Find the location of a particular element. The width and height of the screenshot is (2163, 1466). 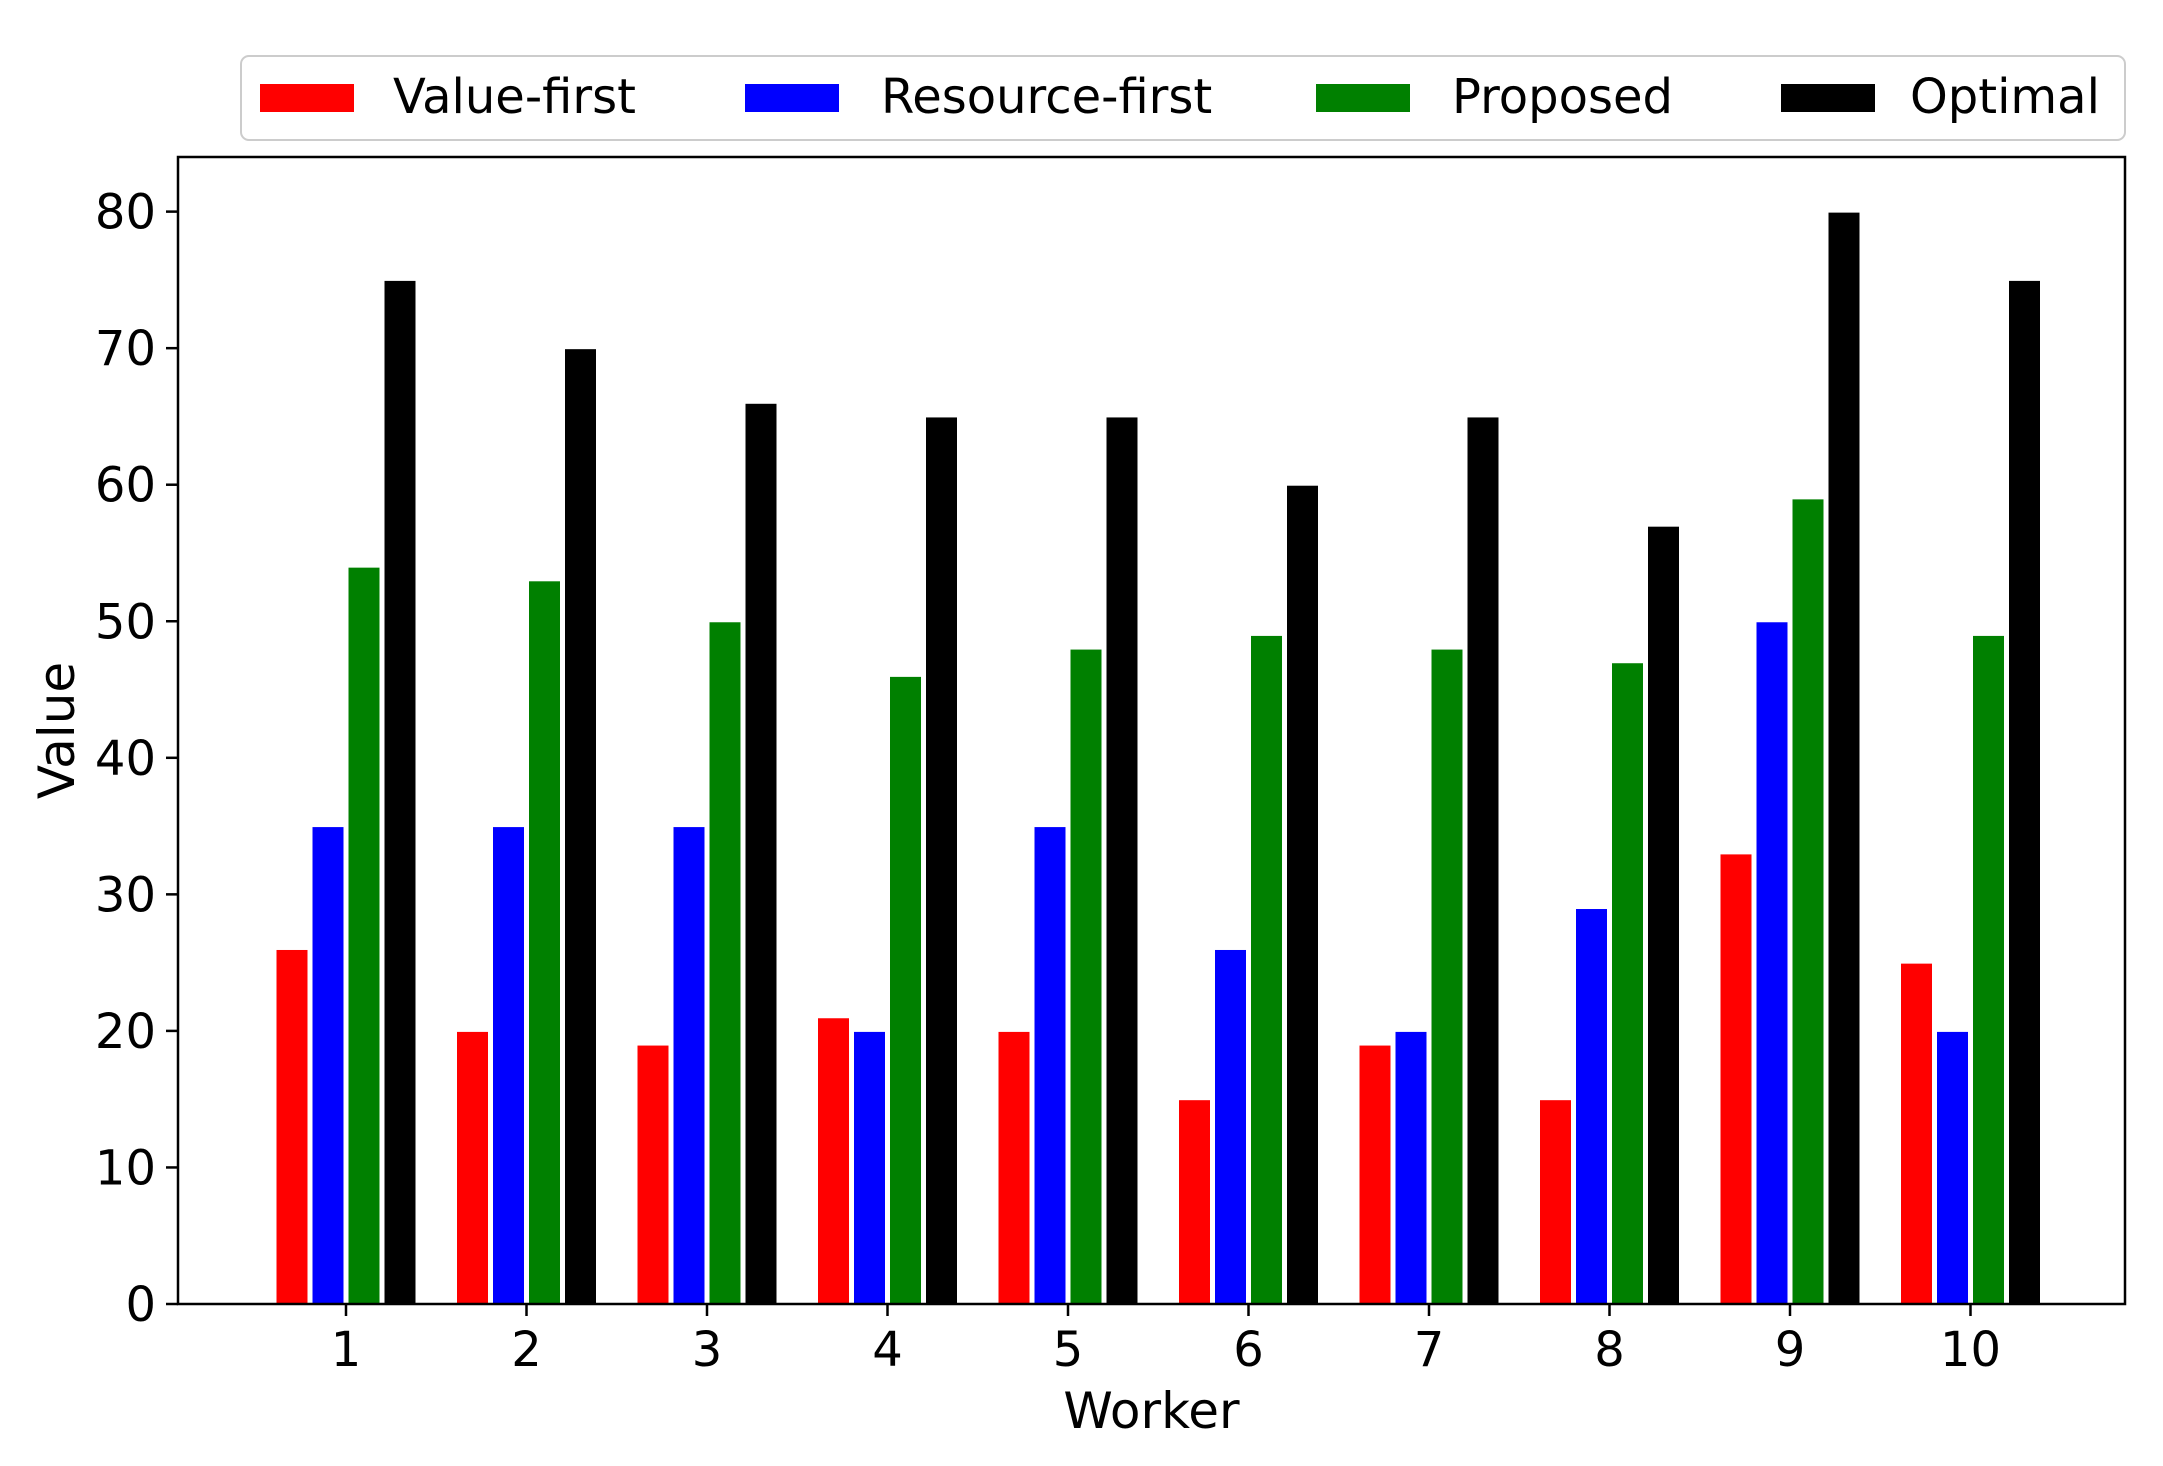

legend-swatch-optimal is located at coordinates (1828, 98).